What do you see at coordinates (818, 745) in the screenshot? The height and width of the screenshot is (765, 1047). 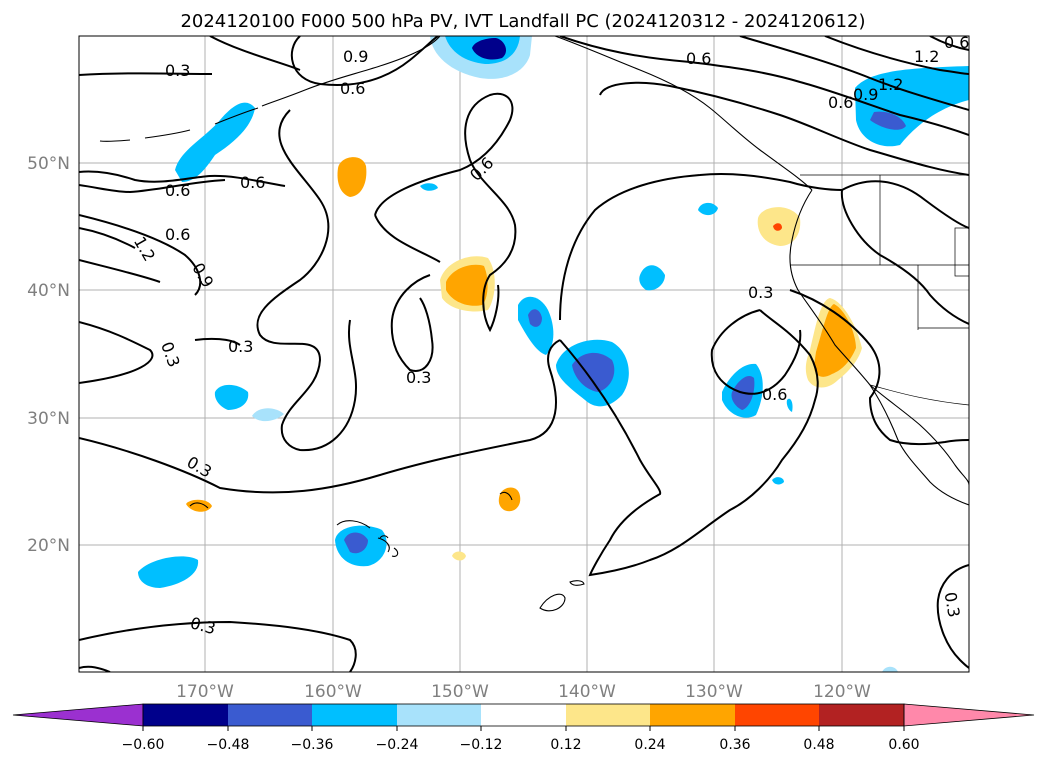 I see `colorbar-tick-label: 0.48` at bounding box center [818, 745].